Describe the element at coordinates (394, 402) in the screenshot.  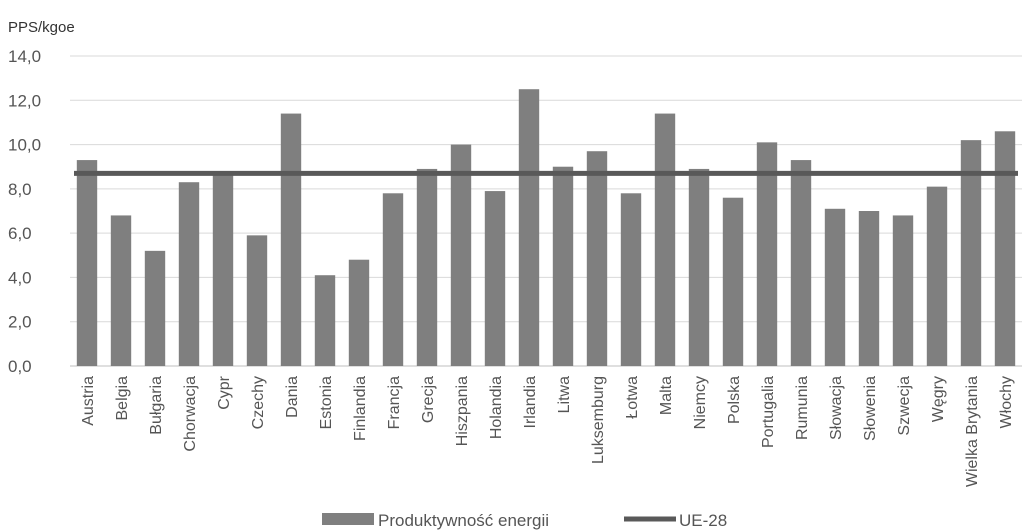
I see `x-tick-label: Francja` at that location.